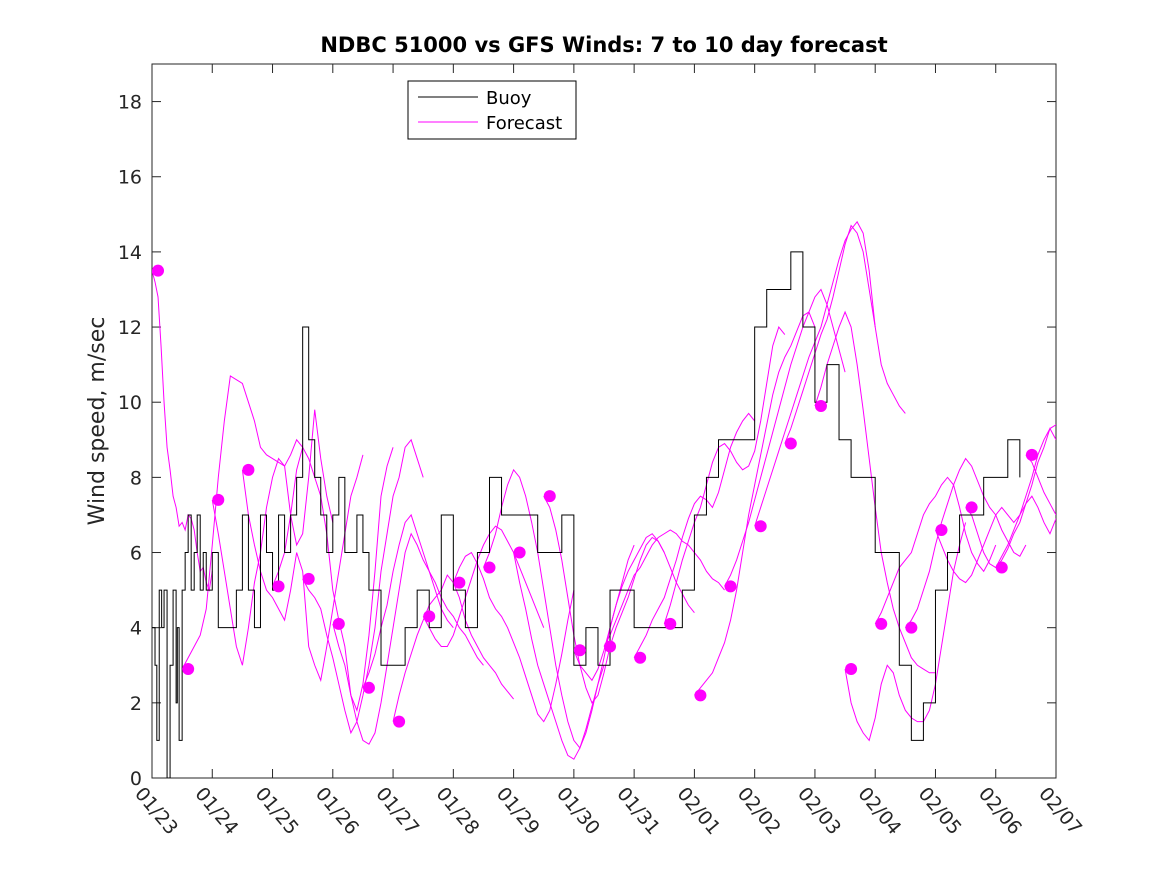  I want to click on y-tick-label: 8, so click(136, 478).